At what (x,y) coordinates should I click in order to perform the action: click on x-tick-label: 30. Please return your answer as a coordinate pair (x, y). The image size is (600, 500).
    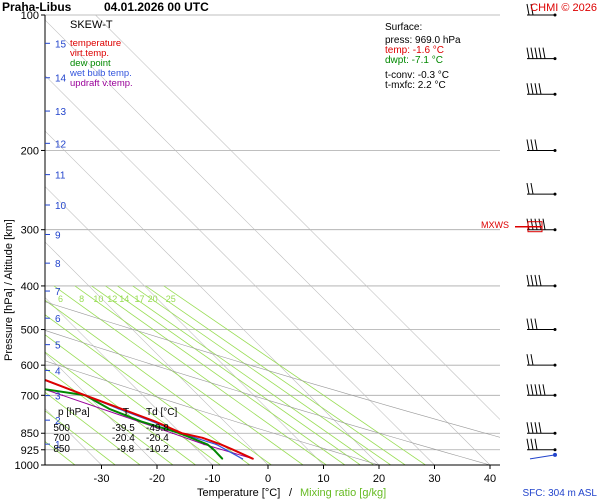
    Looking at the image, I should click on (434, 479).